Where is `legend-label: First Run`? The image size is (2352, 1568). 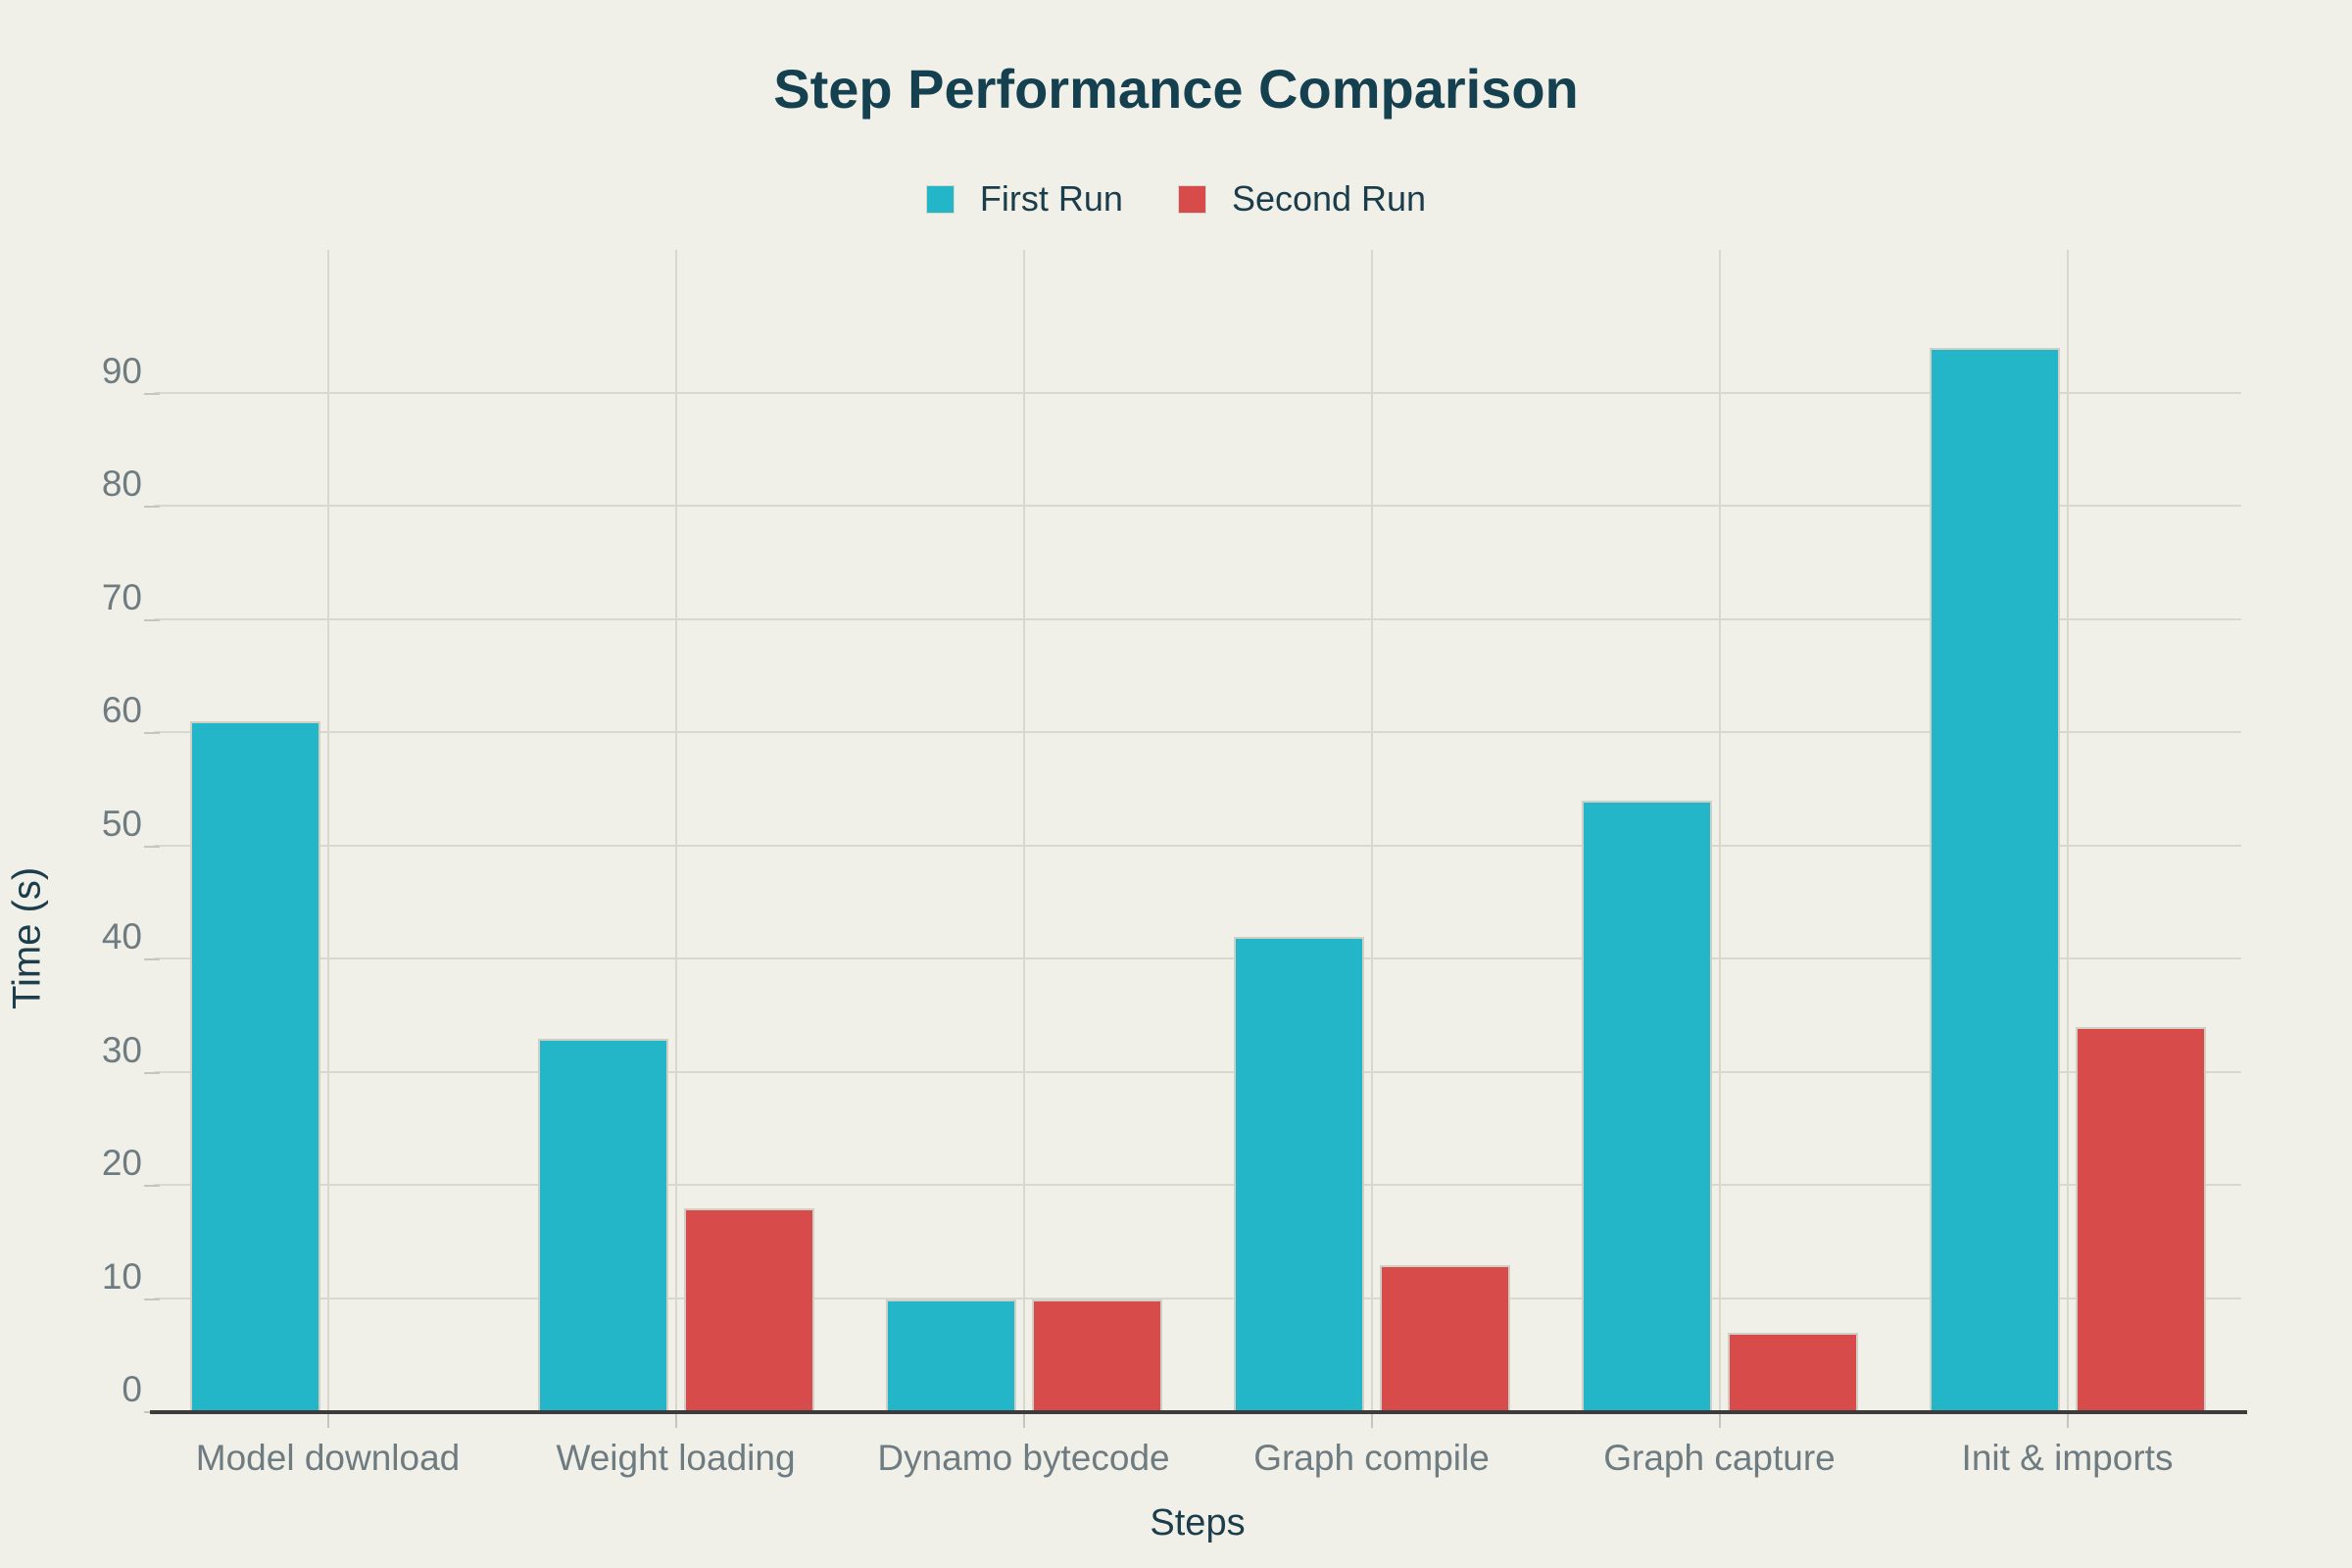 legend-label: First Run is located at coordinates (1051, 198).